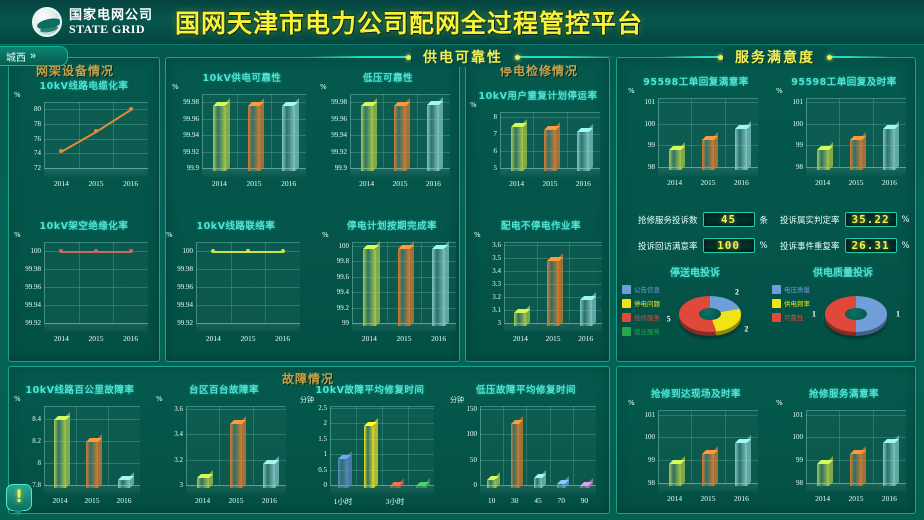 The width and height of the screenshot is (924, 520). I want to click on y-axis-tick: 80, so click(37, 109).